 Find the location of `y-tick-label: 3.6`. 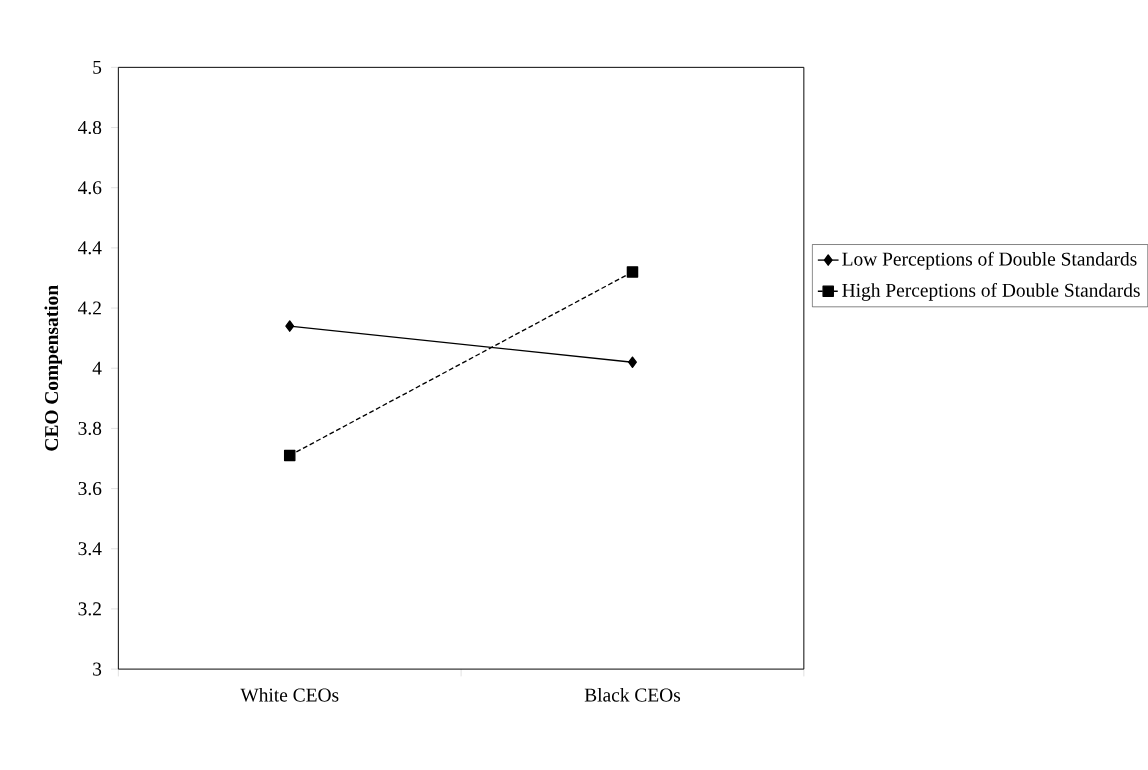

y-tick-label: 3.6 is located at coordinates (90, 488).